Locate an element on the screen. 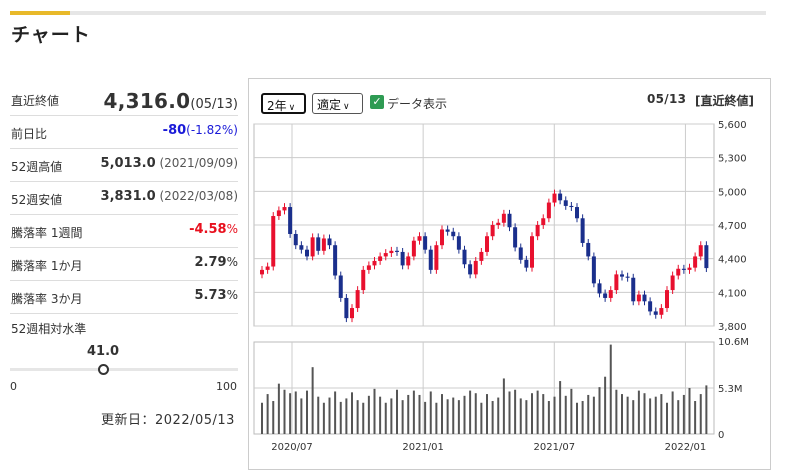 The image size is (786, 470). stat-1month: 騰落率 1か月 2.79% is located at coordinates (124, 264).